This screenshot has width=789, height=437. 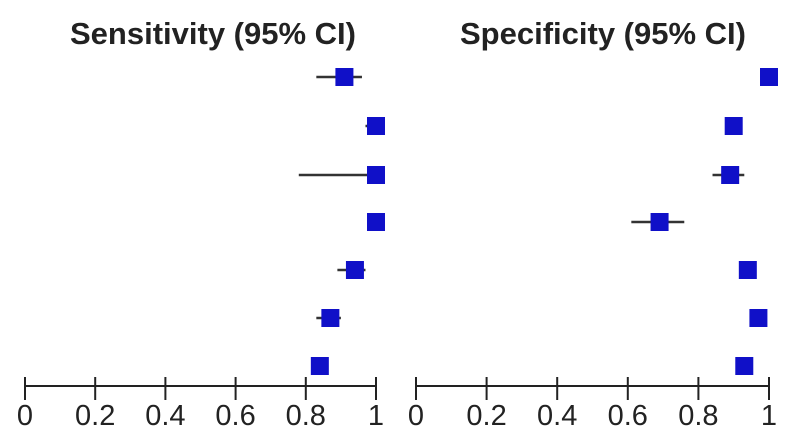 I want to click on specificity-tick-label: 0.2, so click(x=486, y=416).